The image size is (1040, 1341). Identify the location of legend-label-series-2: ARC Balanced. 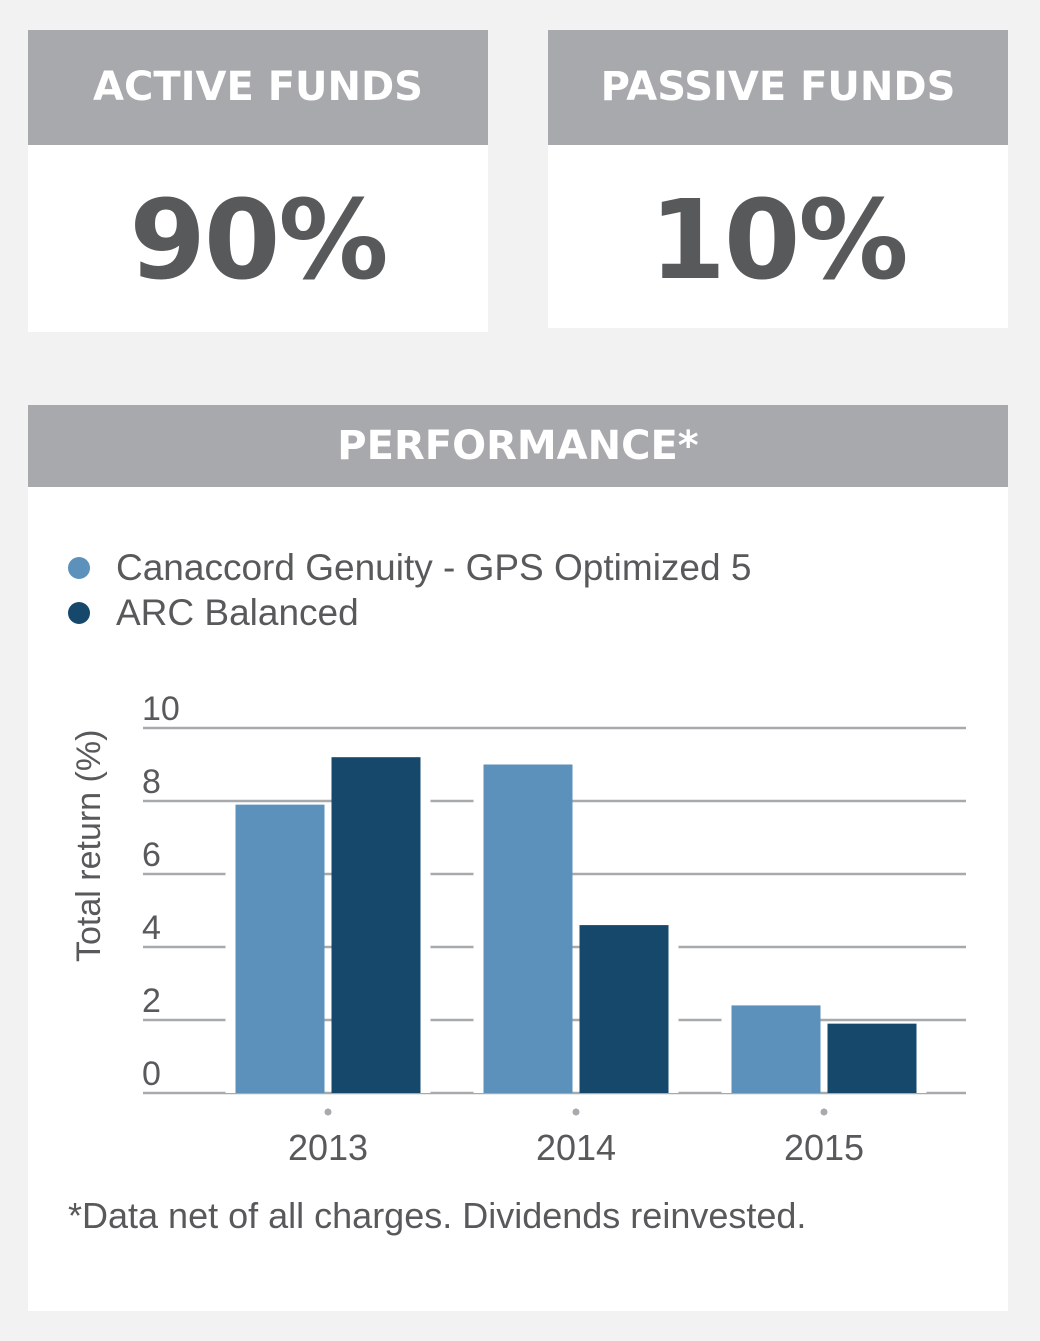
(237, 612).